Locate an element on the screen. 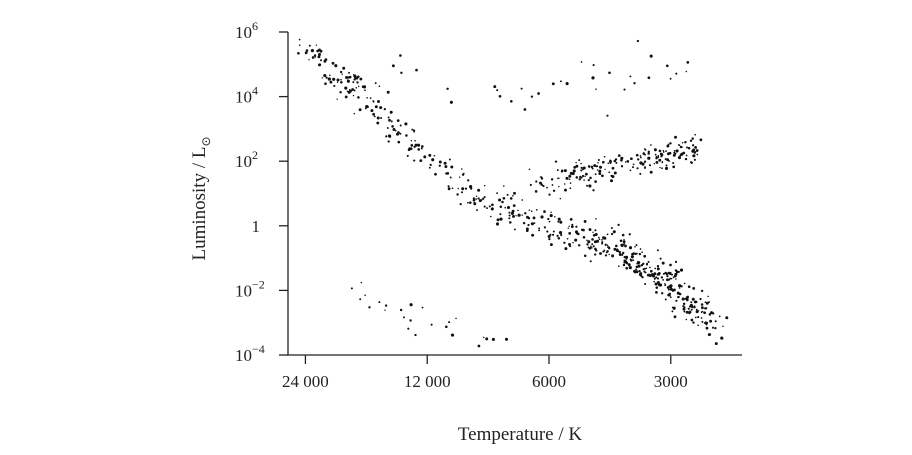  y-tick-label: 10−2 is located at coordinates (250, 288).